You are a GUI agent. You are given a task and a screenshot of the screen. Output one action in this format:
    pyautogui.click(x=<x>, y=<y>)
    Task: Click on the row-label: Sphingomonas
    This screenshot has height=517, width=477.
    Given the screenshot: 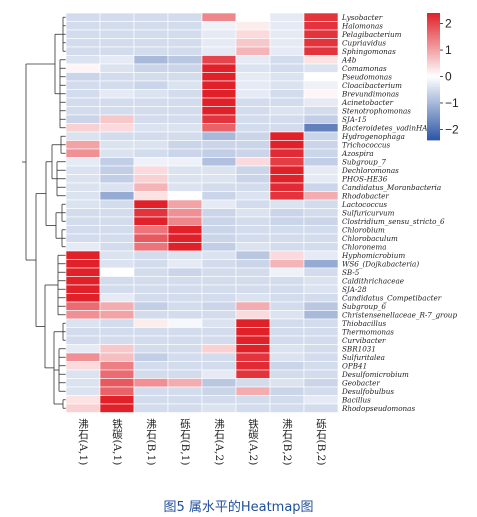 What is the action you would take?
    pyautogui.click(x=369, y=51)
    